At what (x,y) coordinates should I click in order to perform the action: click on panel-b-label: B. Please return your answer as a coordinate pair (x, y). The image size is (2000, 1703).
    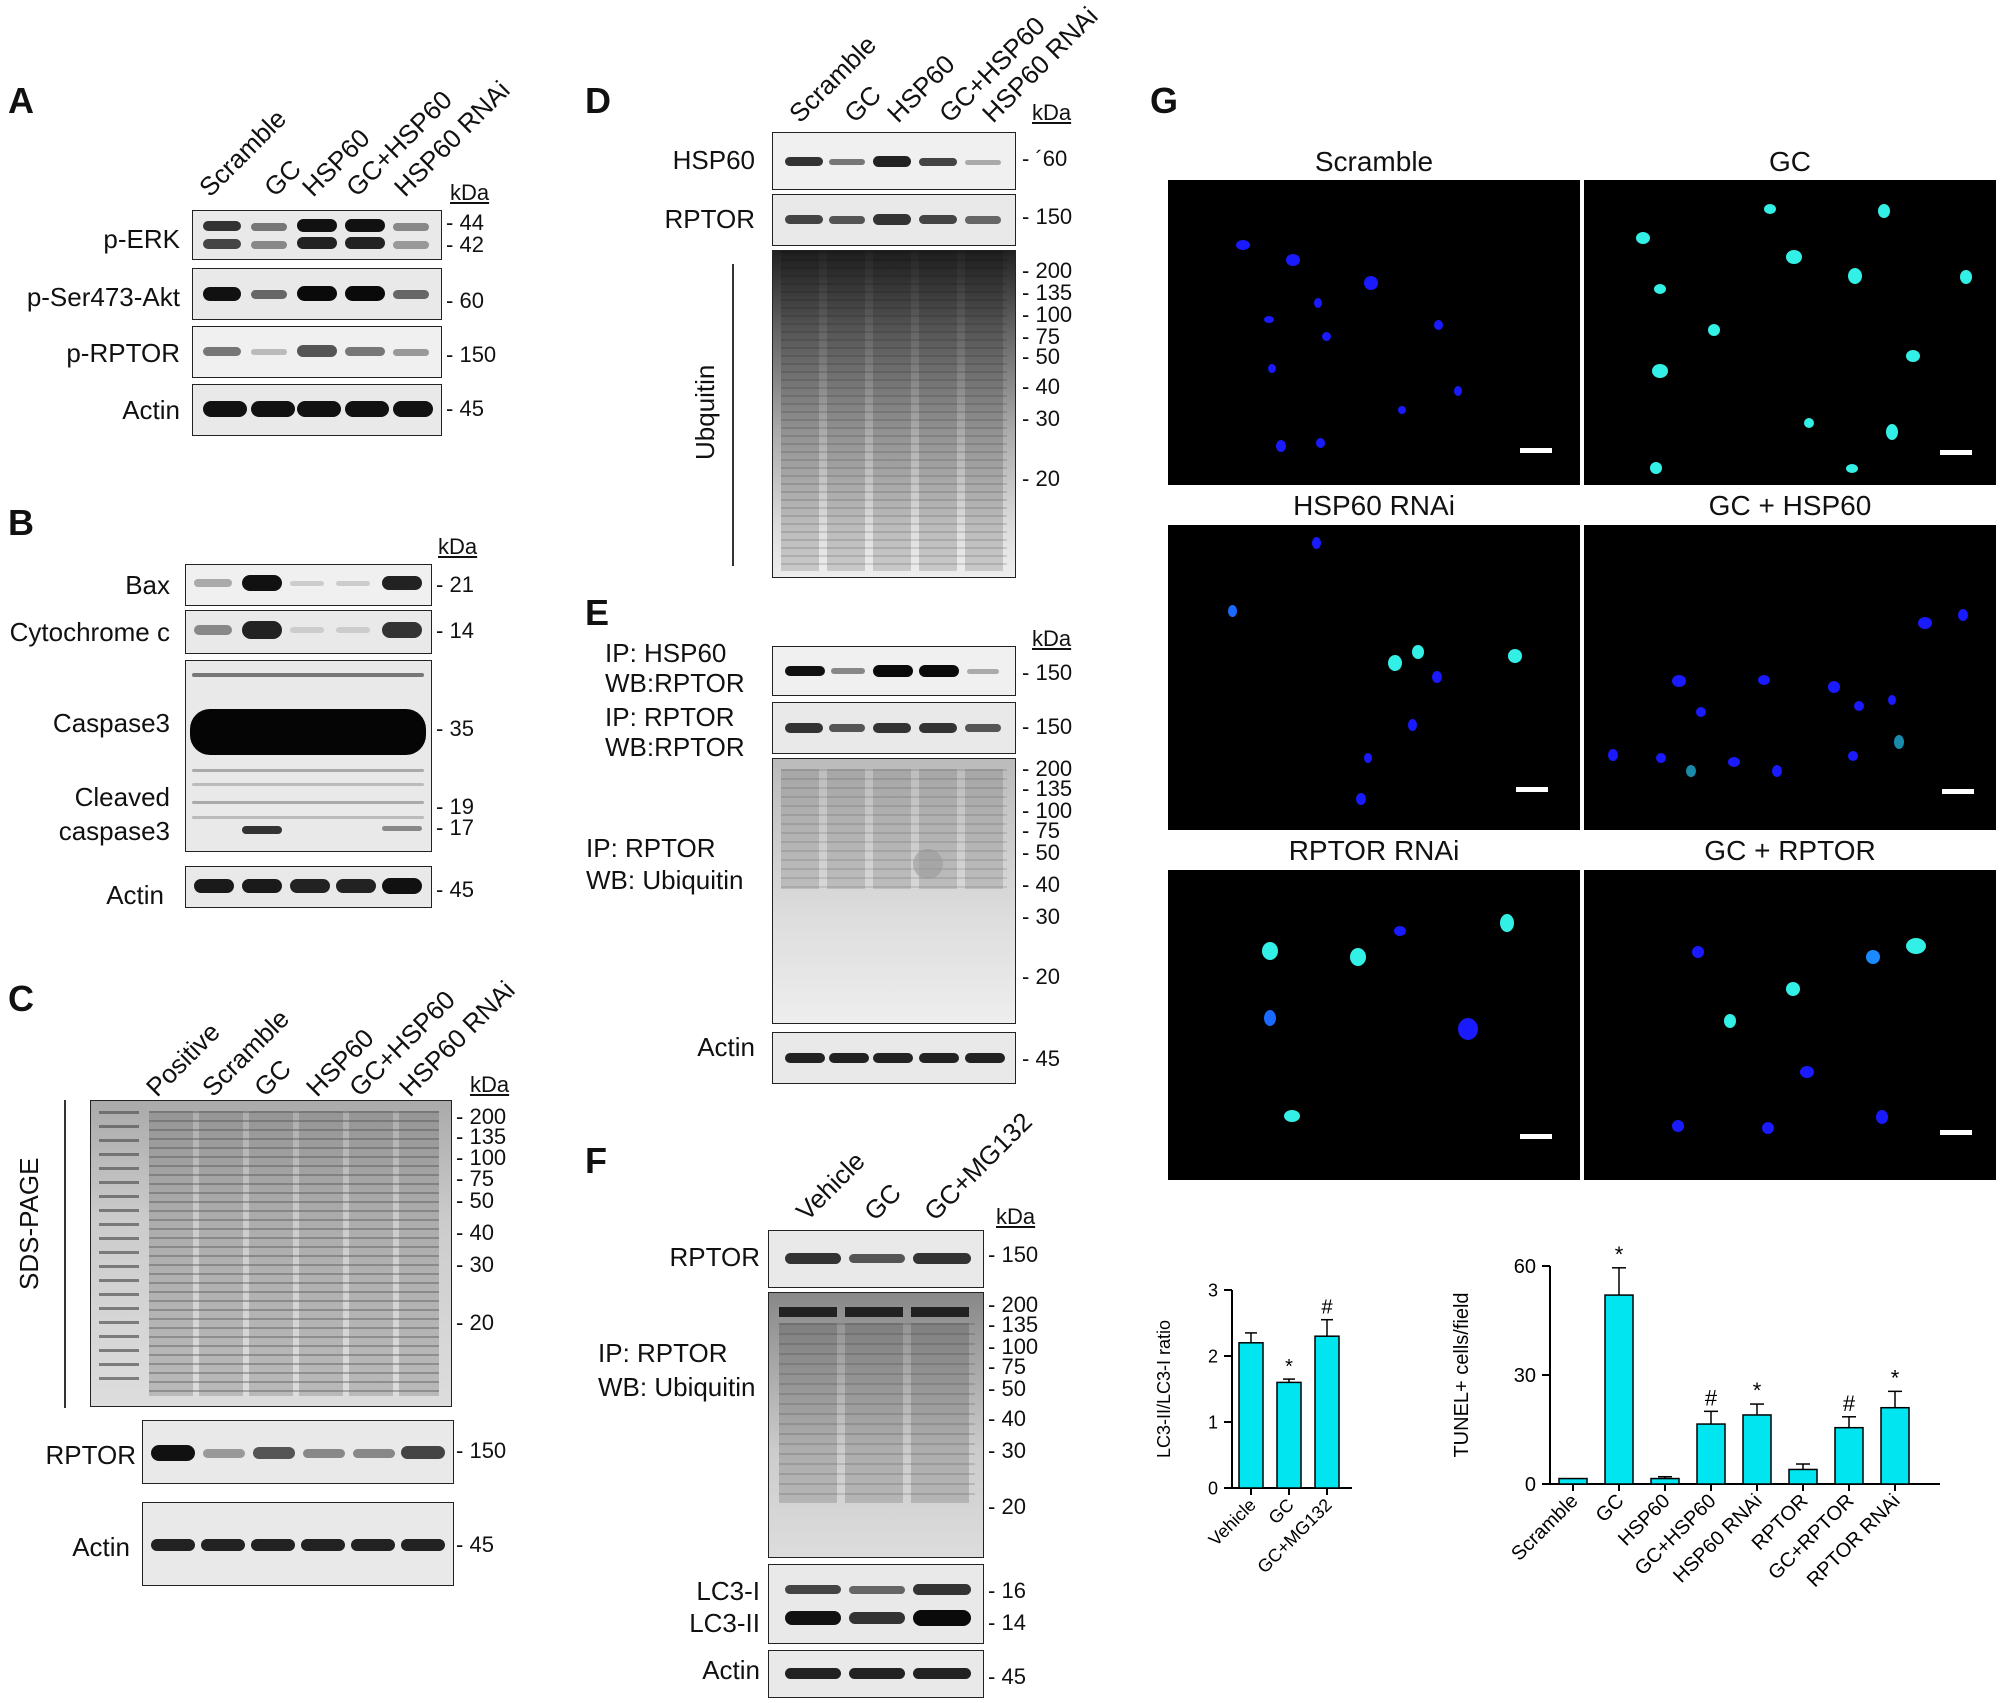
    Looking at the image, I should click on (21, 522).